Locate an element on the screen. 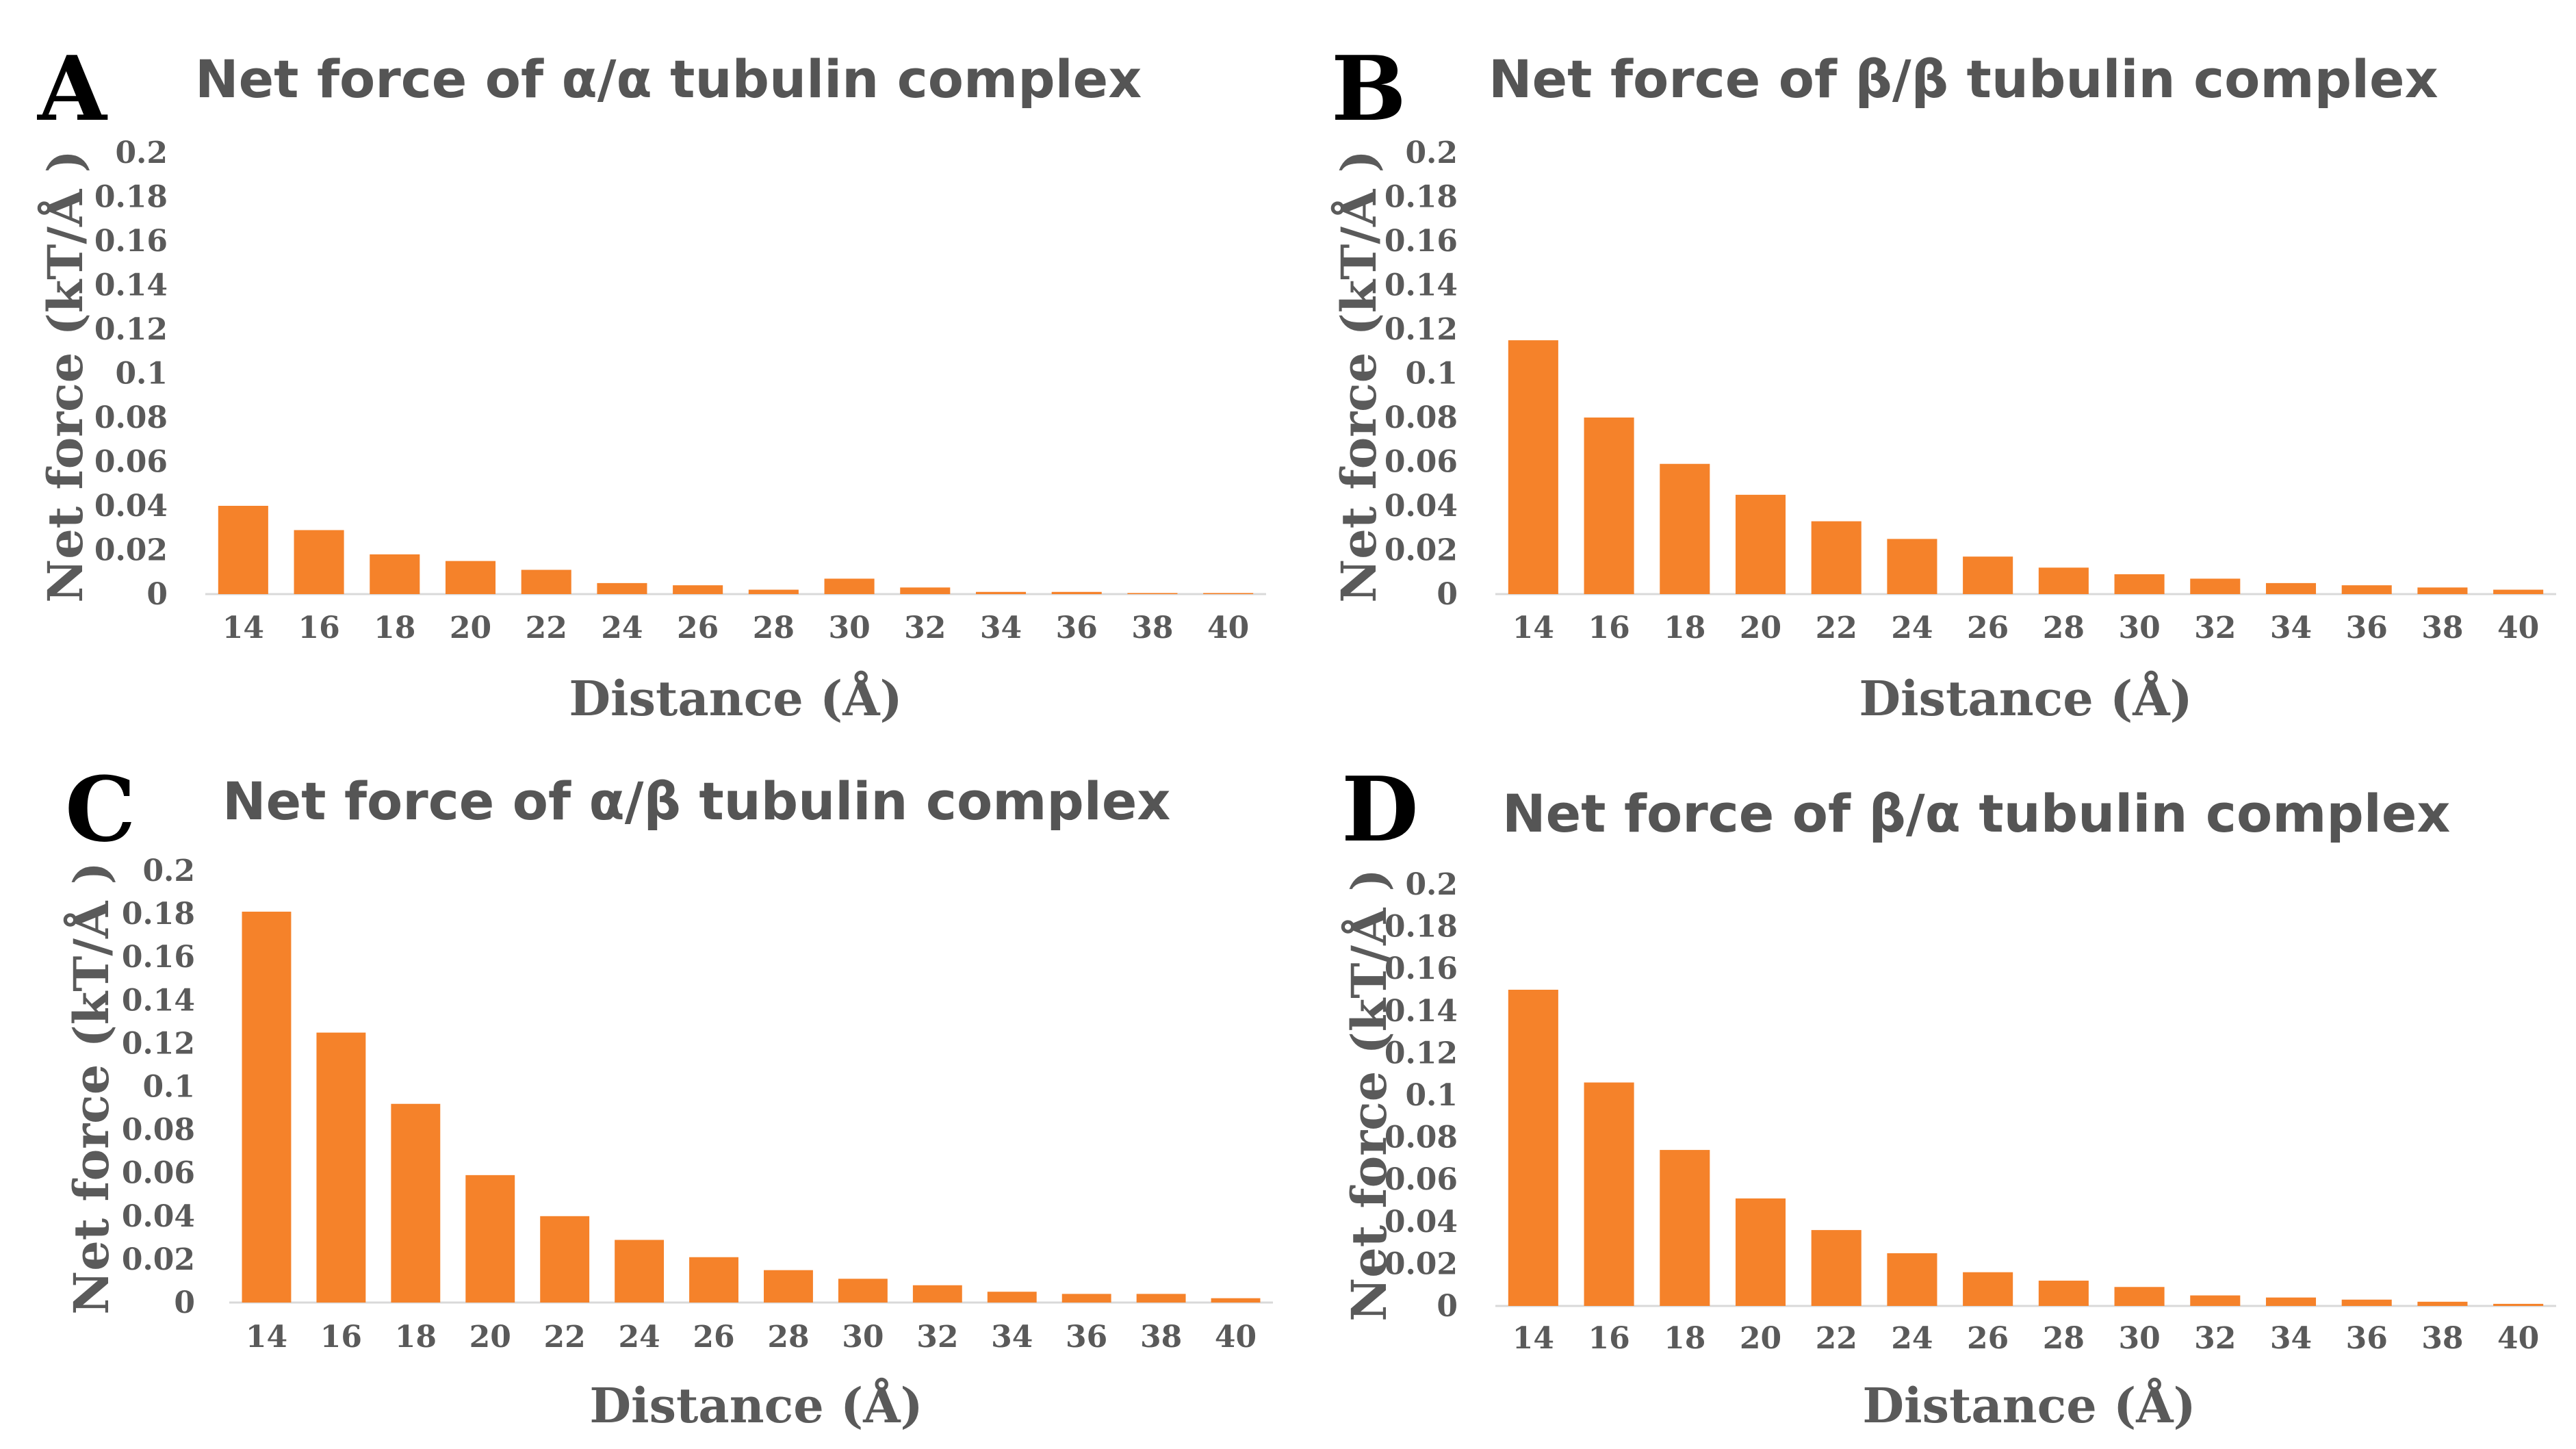 The width and height of the screenshot is (2576, 1449). y-tick-label: 0.04 is located at coordinates (1421, 506).